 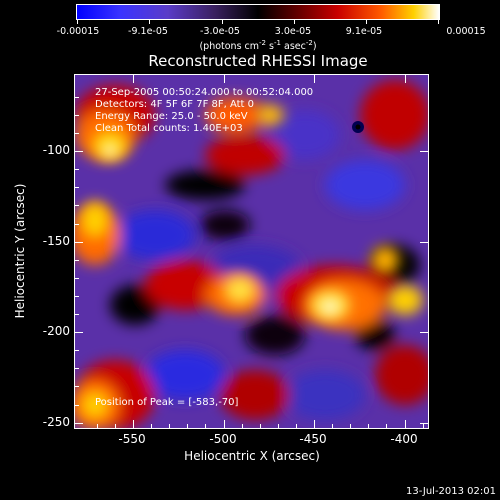 I want to click on y-axis-title: Heliocentric Y (arcsec), so click(x=20, y=251).